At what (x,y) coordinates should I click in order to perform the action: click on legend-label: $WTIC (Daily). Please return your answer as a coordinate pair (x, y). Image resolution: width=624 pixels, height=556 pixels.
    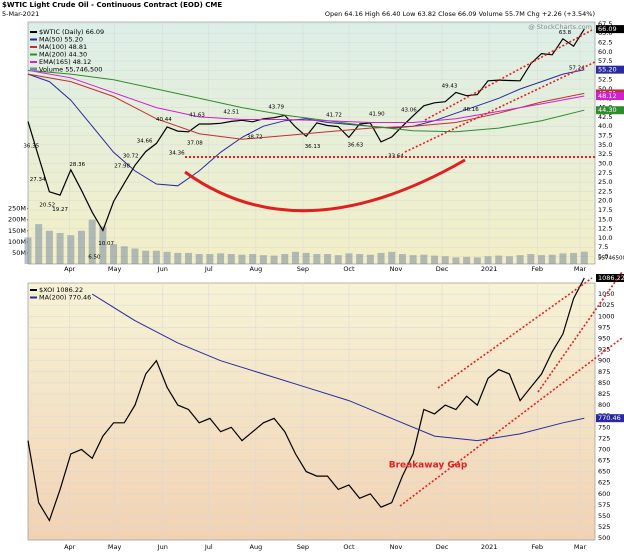
    Looking at the image, I should click on (61, 32).